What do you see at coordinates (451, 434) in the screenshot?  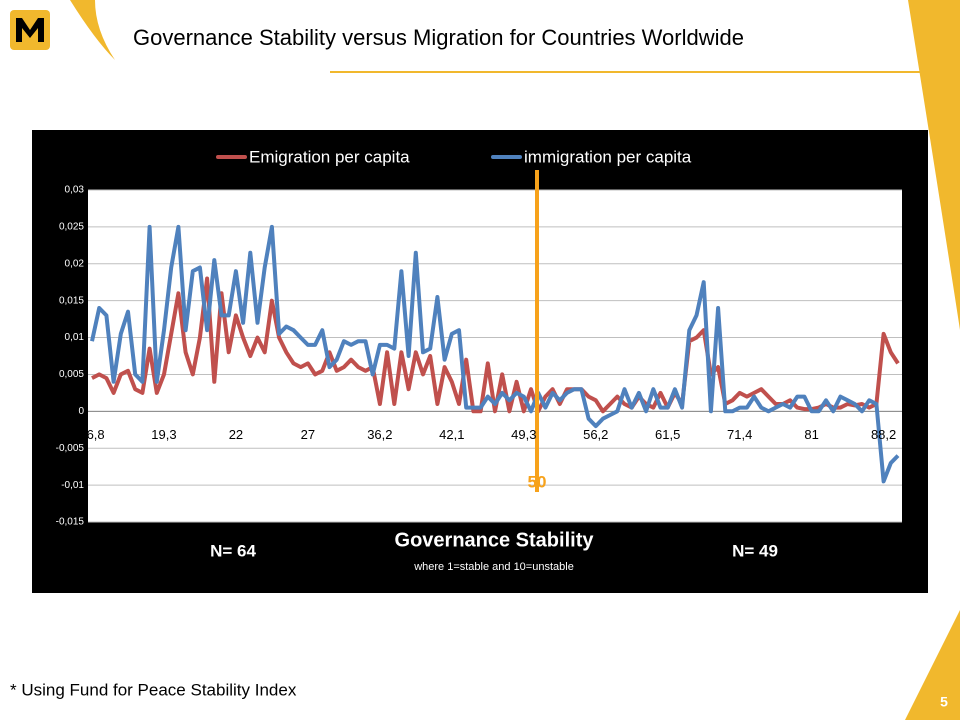 I see `x-tick-label: 42,1` at bounding box center [451, 434].